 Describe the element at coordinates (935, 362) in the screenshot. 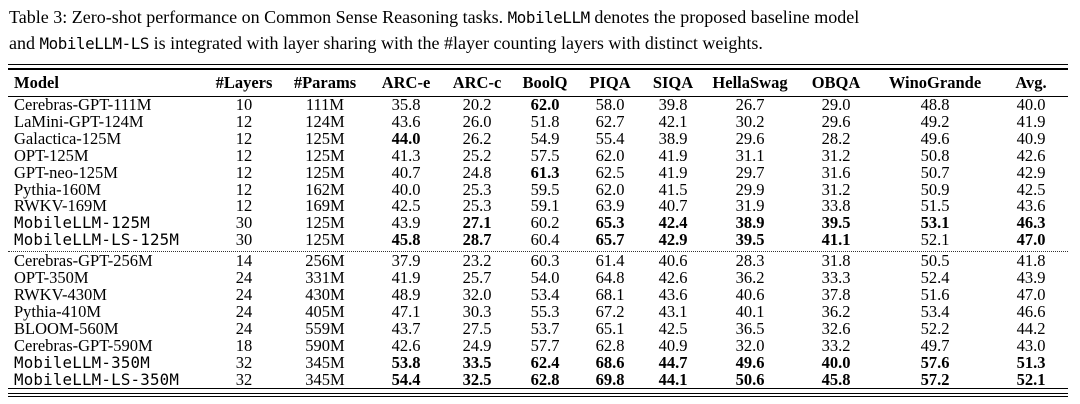

I see `score-cell: 57.6` at that location.